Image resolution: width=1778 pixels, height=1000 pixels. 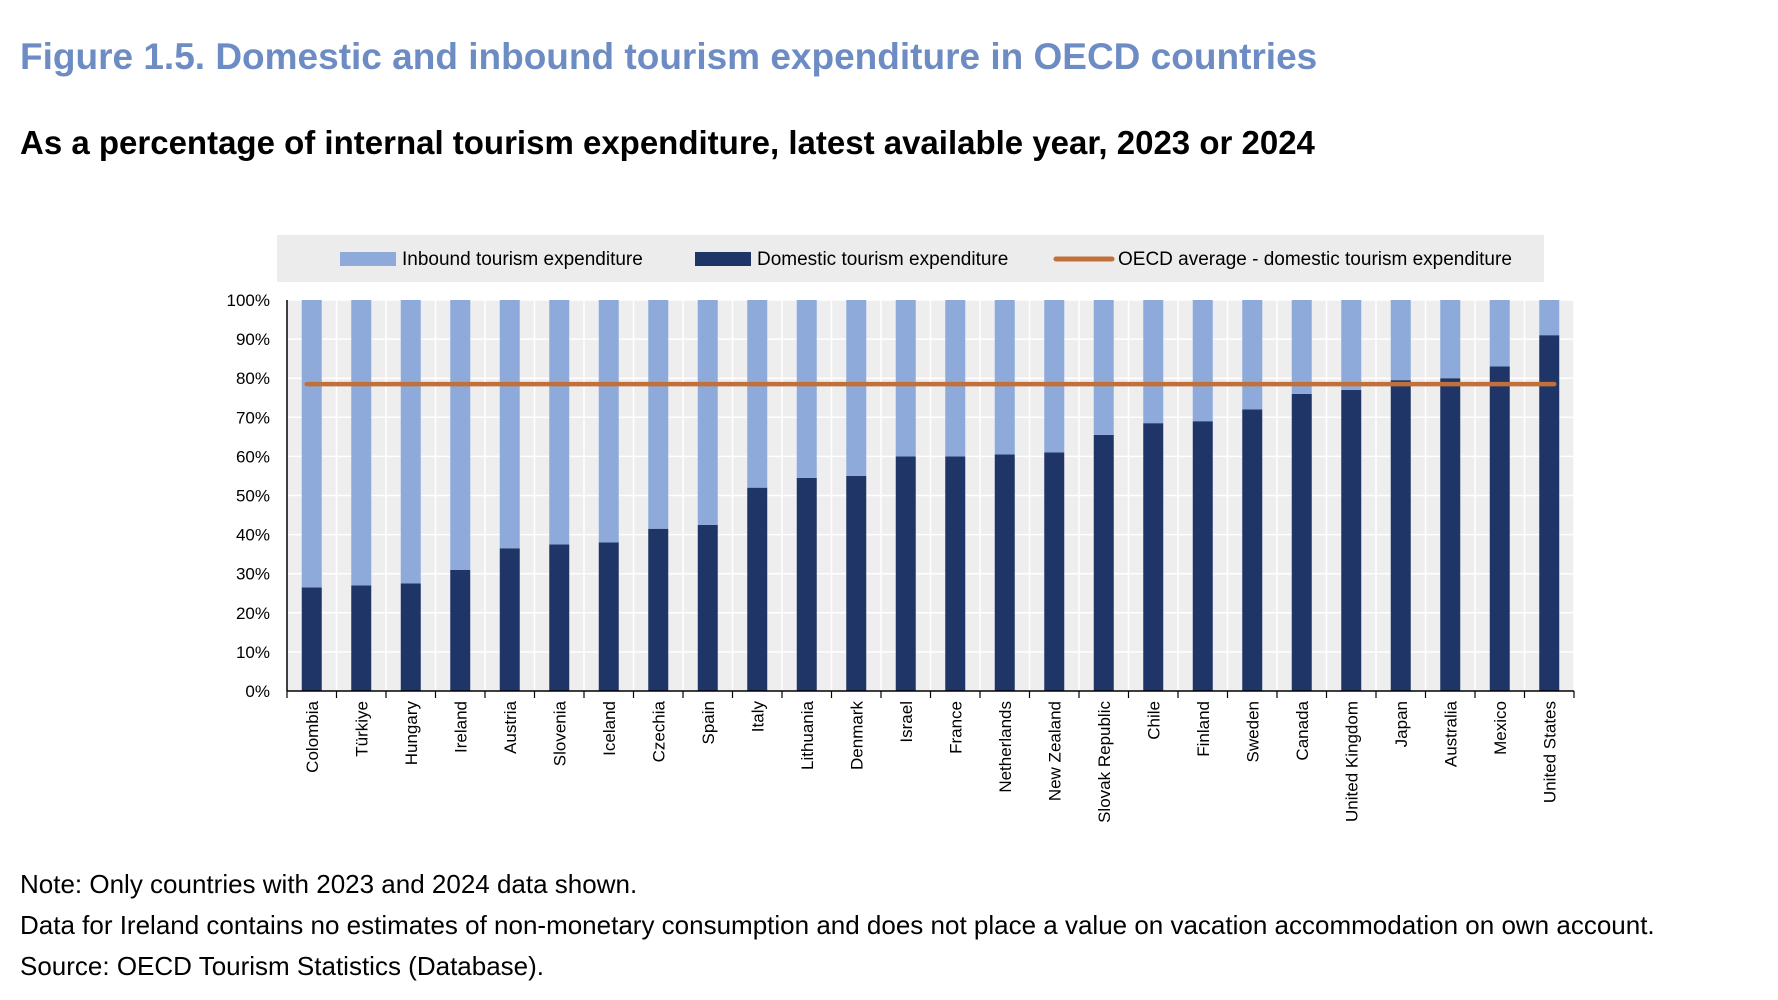 What do you see at coordinates (1203, 729) in the screenshot?
I see `x-tick-label: Finland` at bounding box center [1203, 729].